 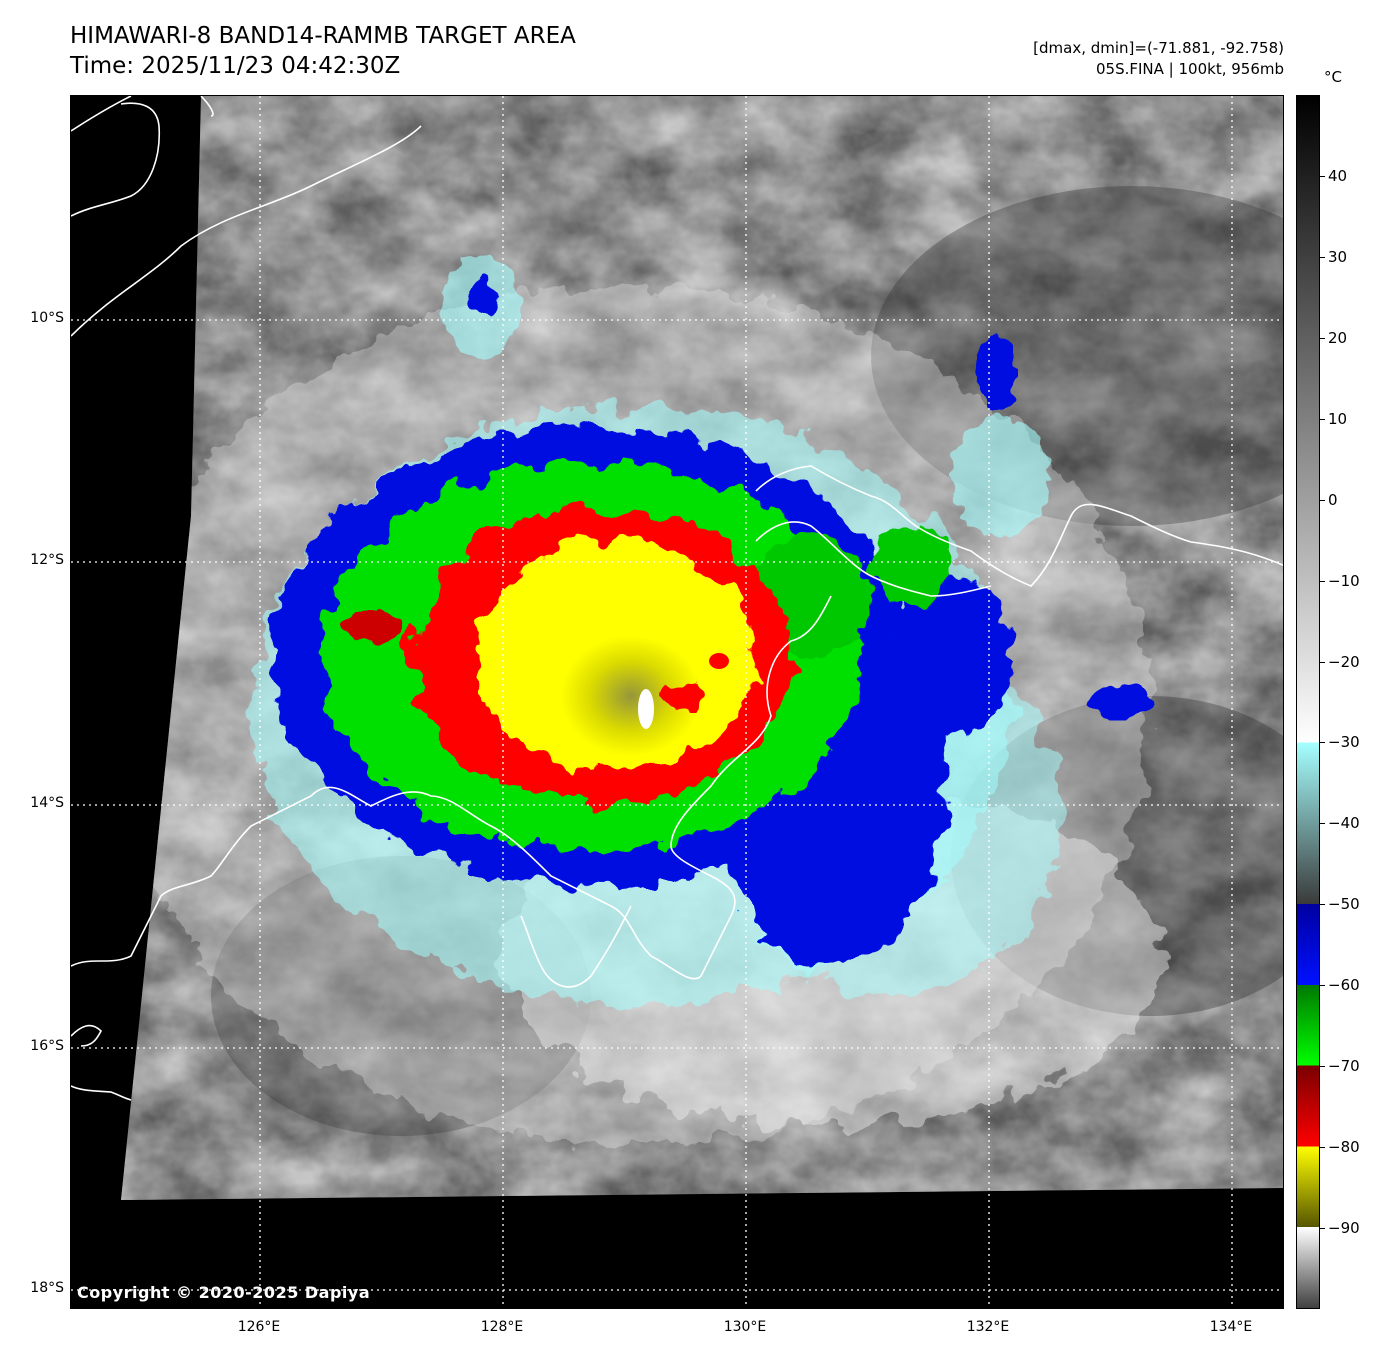 I want to click on chart-time: Time: 2025/11/23 04:42:30Z, so click(x=235, y=66).